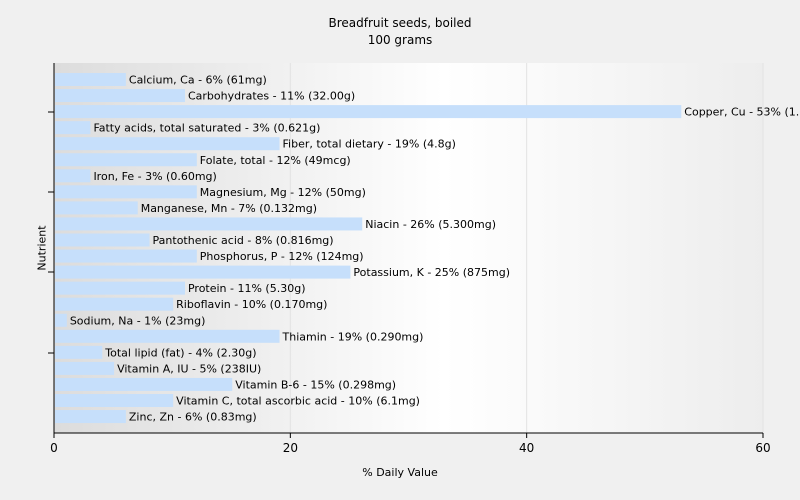  Describe the element at coordinates (180, 352) in the screenshot. I see `bar-label: Total lipid (fat) - 4% (2.30g)` at that location.